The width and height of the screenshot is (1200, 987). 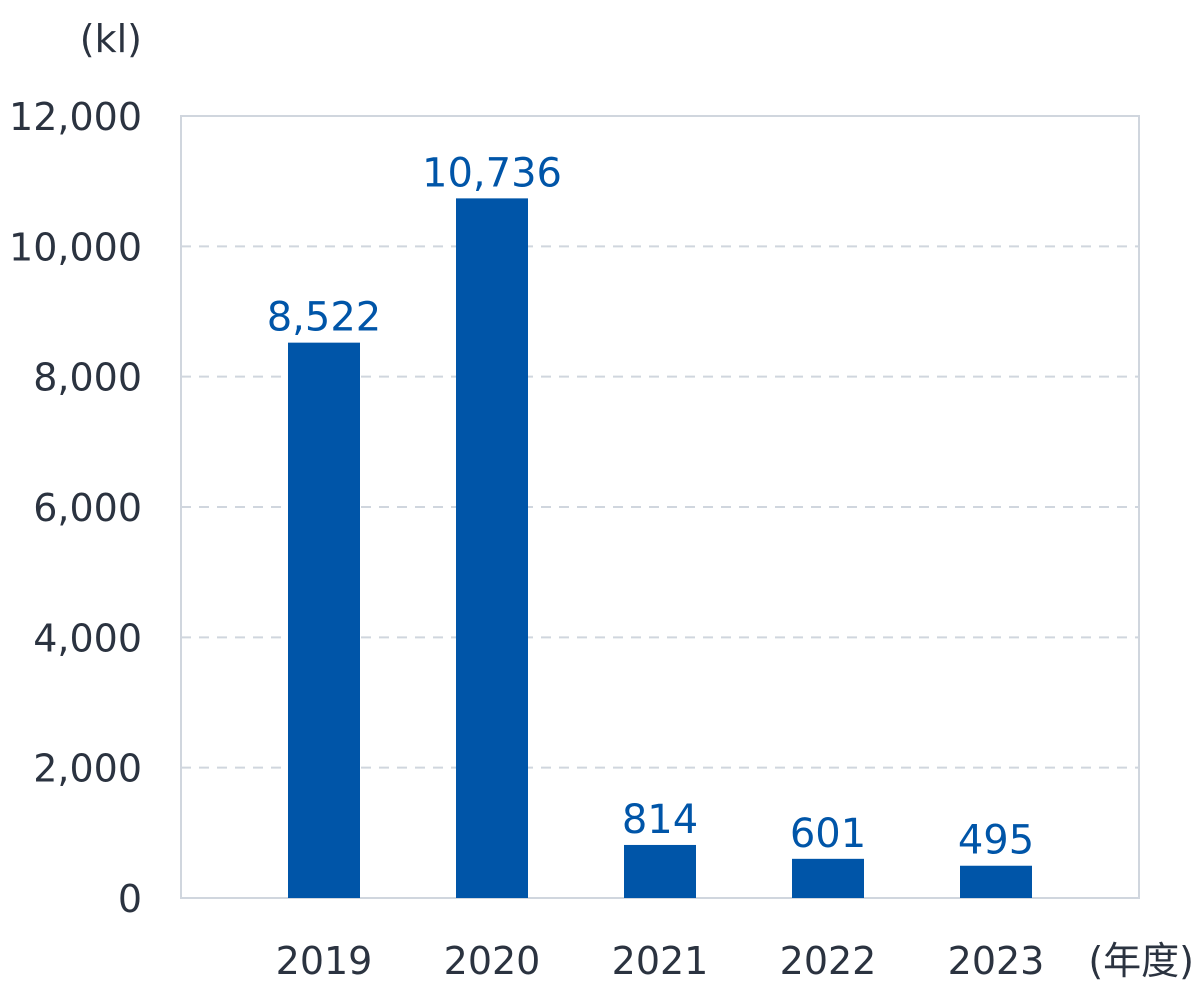 I want to click on y-tick-label: 6,000, so click(x=87, y=508).